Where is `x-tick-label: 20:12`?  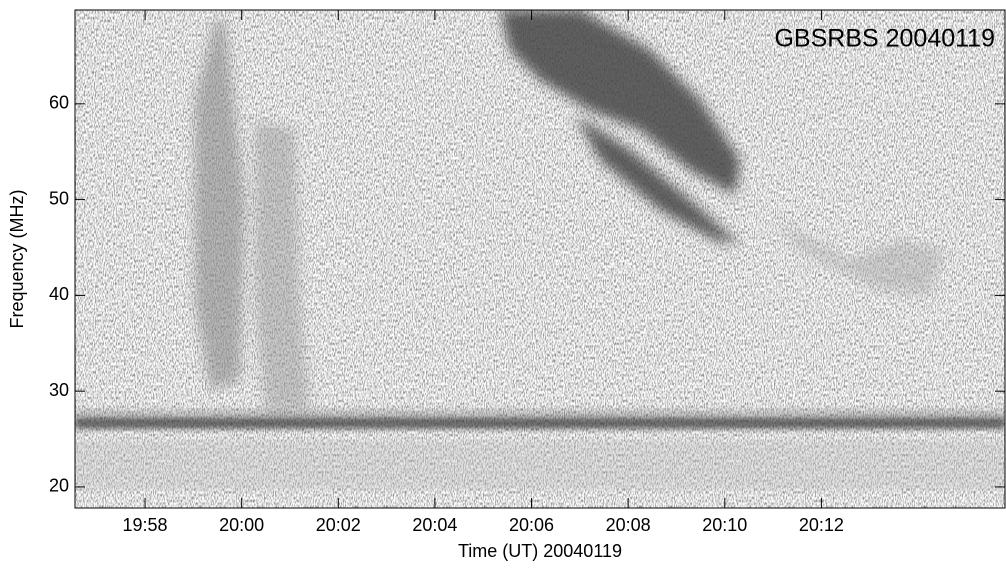 x-tick-label: 20:12 is located at coordinates (821, 525).